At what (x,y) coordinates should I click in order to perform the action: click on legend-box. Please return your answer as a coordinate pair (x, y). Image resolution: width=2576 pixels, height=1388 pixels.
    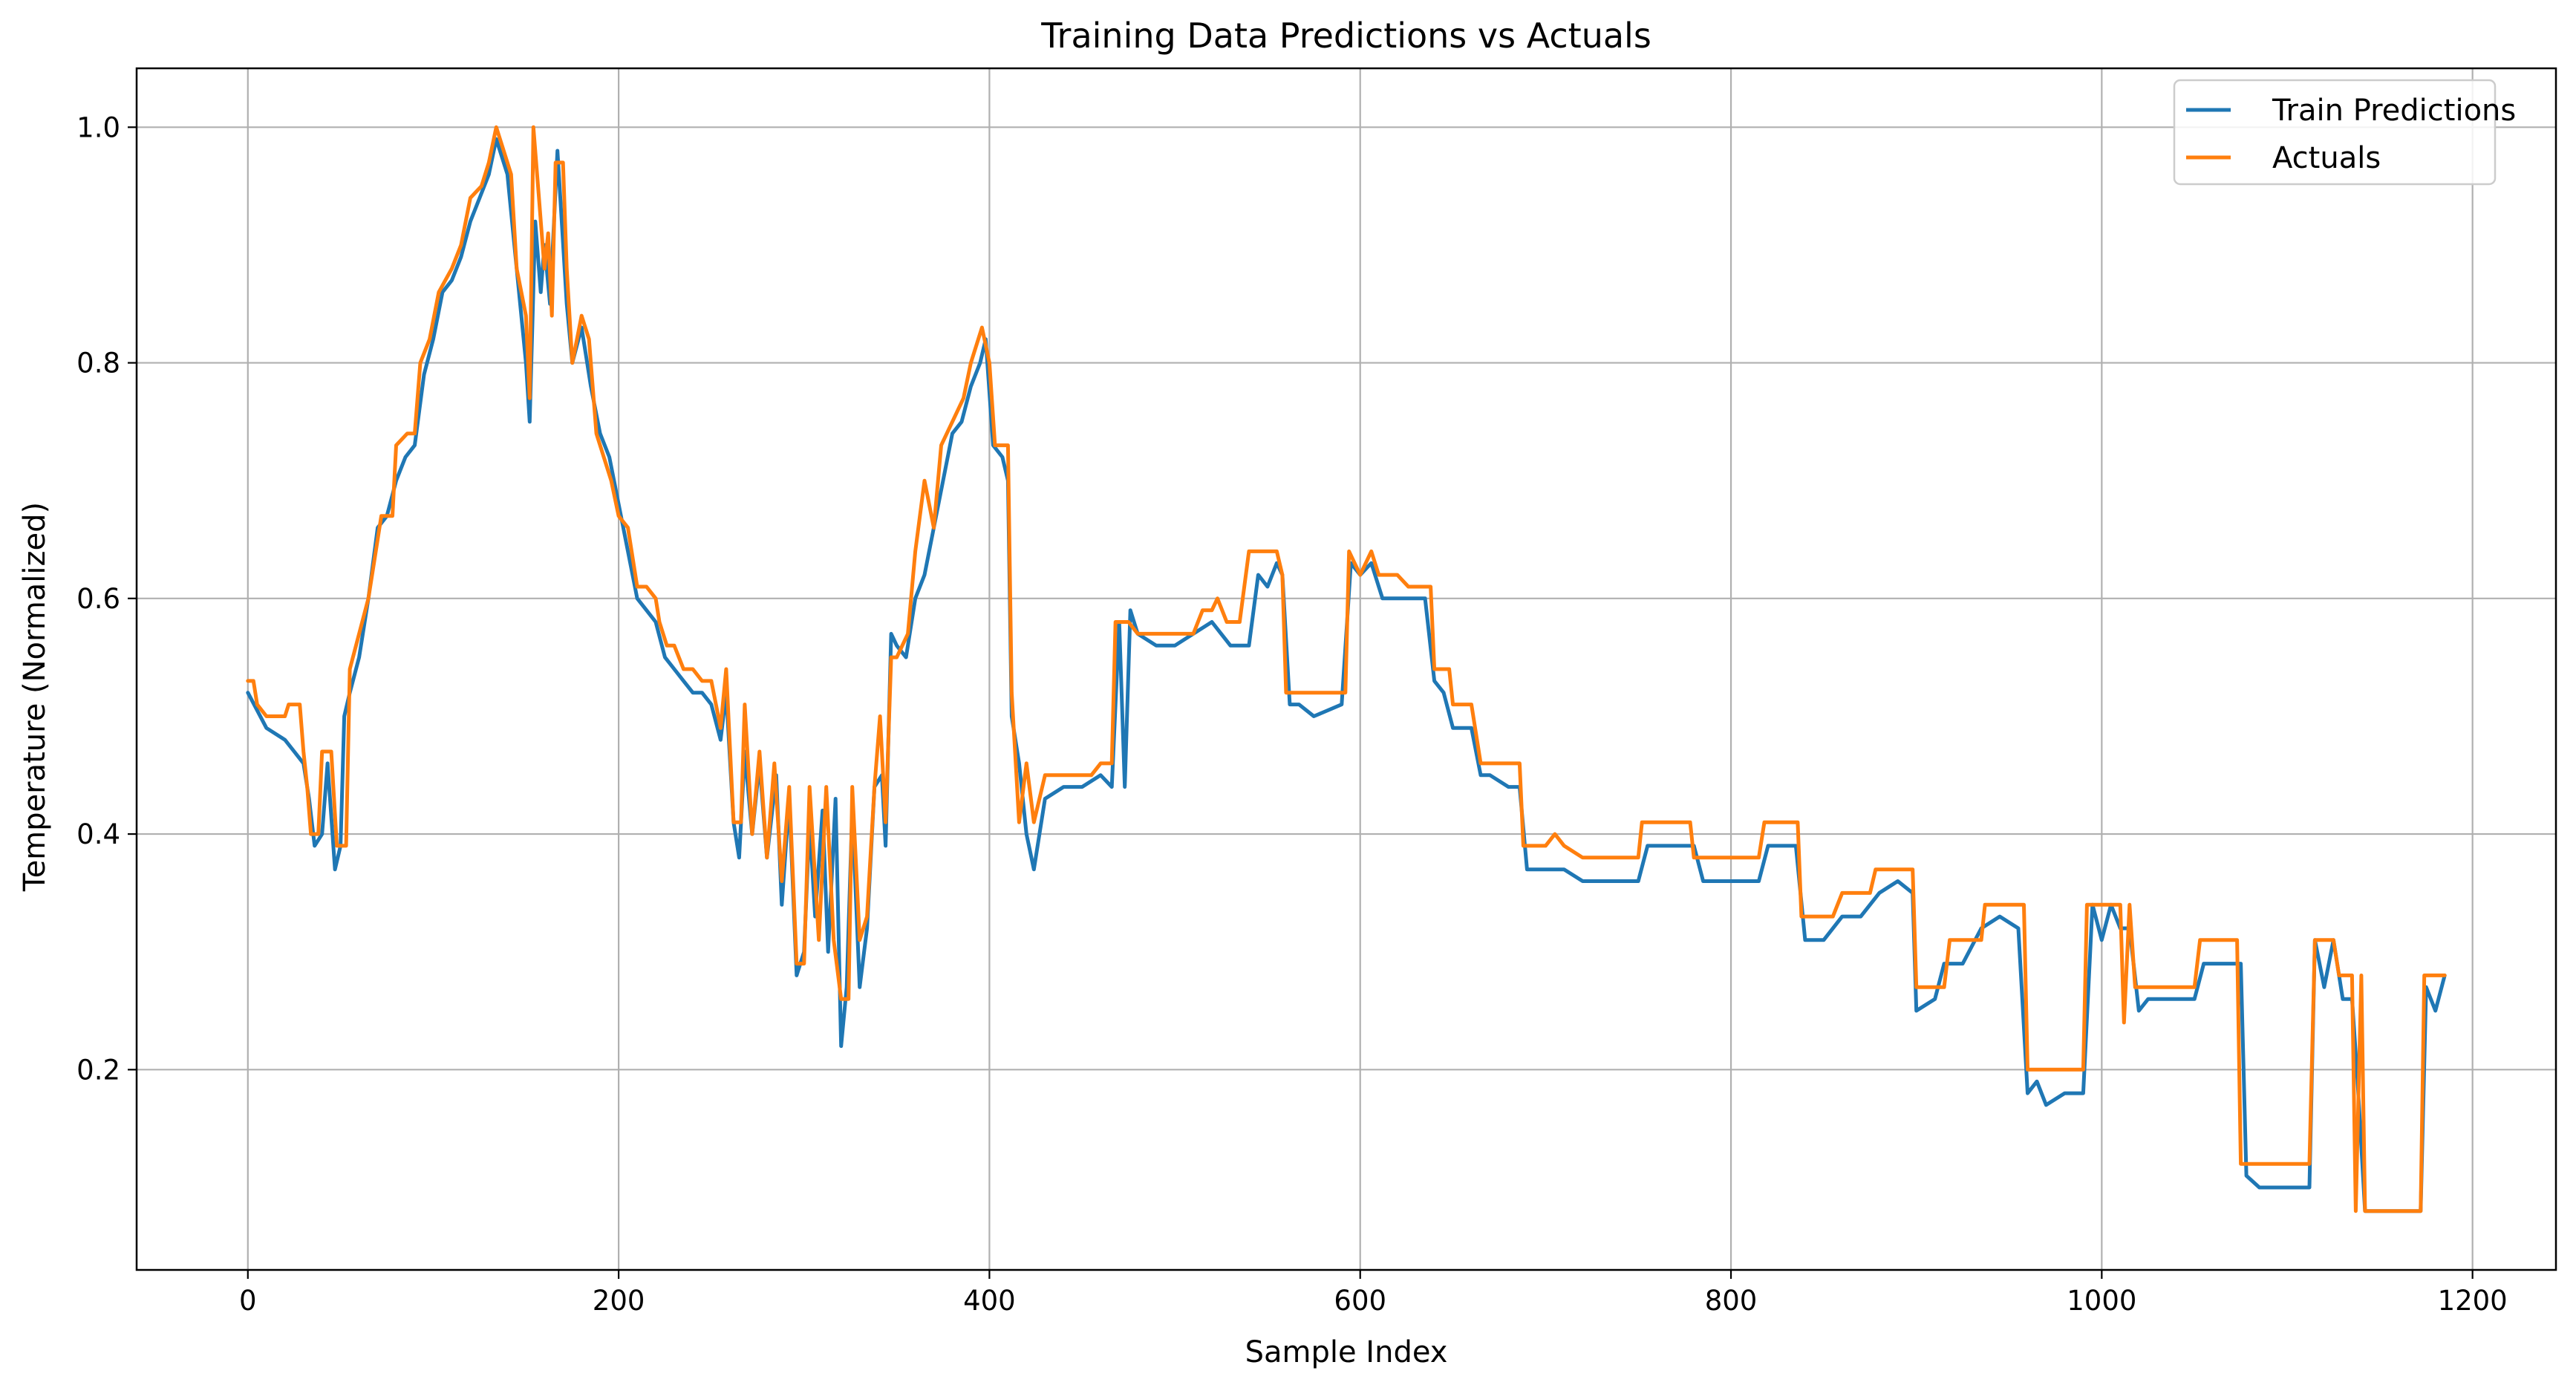
    Looking at the image, I should click on (2335, 132).